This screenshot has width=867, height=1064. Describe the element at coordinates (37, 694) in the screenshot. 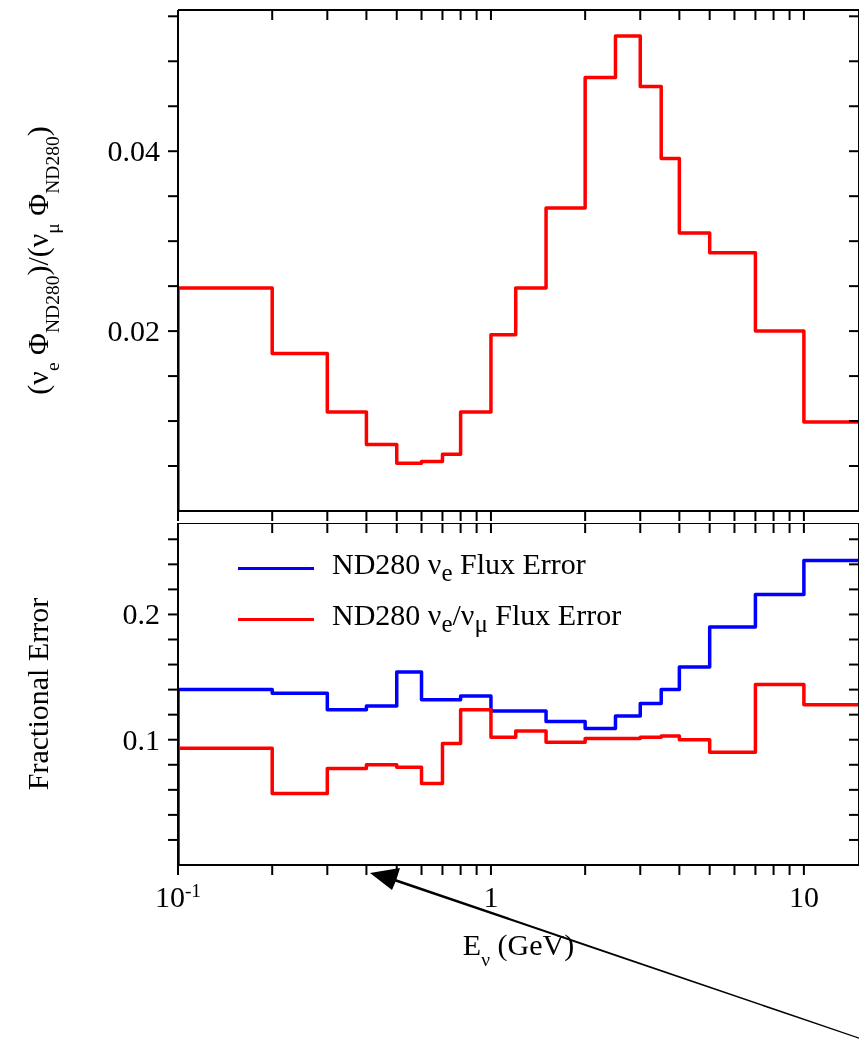

I see `y-axis-title: Fractional Error` at that location.